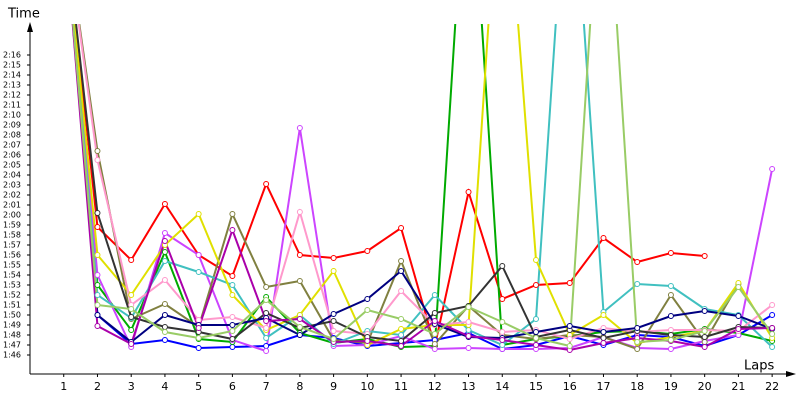 The height and width of the screenshot is (400, 800). What do you see at coordinates (12, 175) in the screenshot?
I see `y-tick-label: 2:04` at bounding box center [12, 175].